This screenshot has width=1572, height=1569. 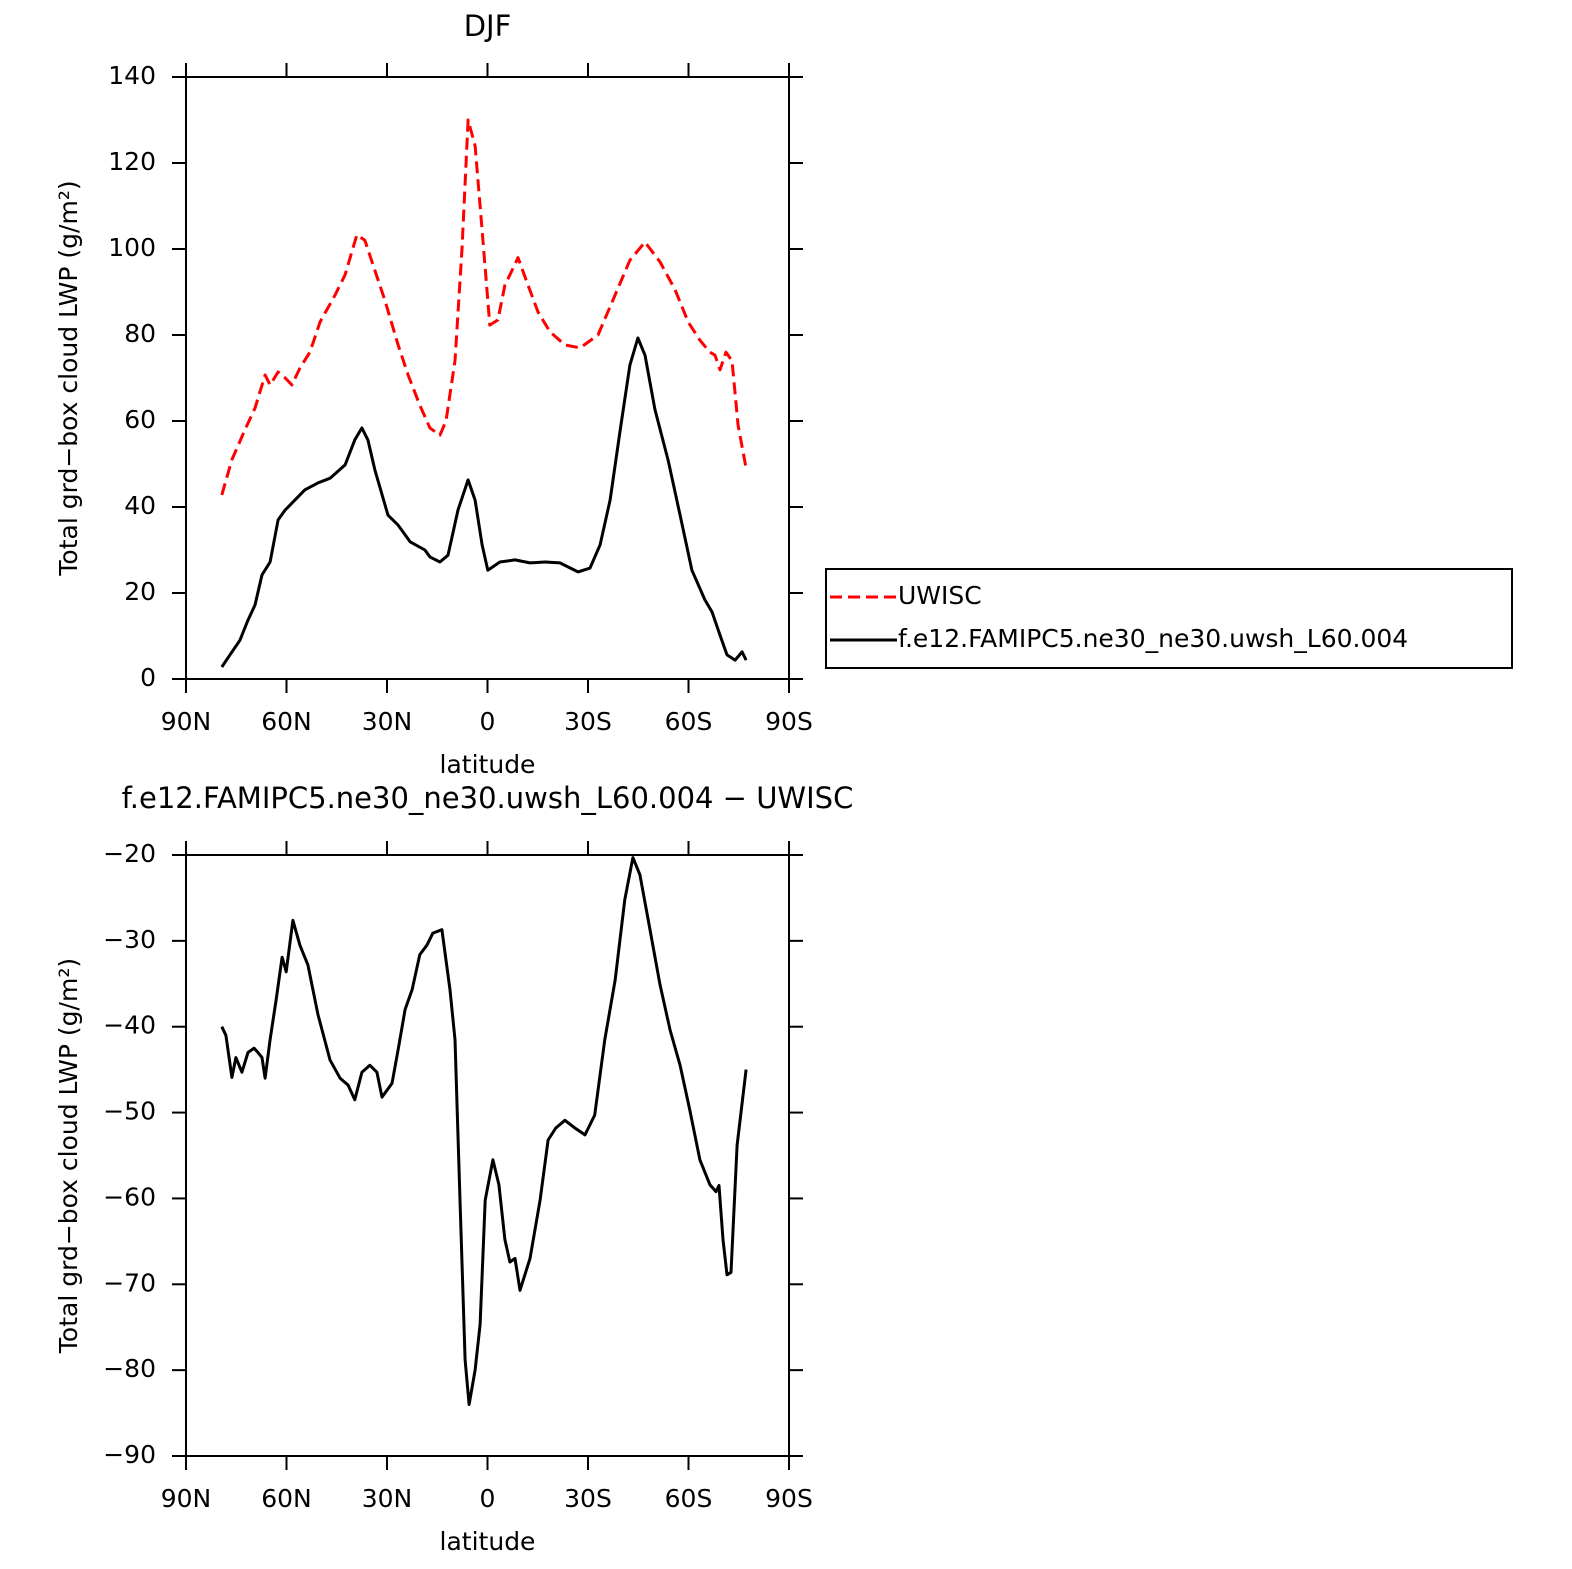 What do you see at coordinates (132, 247) in the screenshot?
I see `y-tick-label: 100` at bounding box center [132, 247].